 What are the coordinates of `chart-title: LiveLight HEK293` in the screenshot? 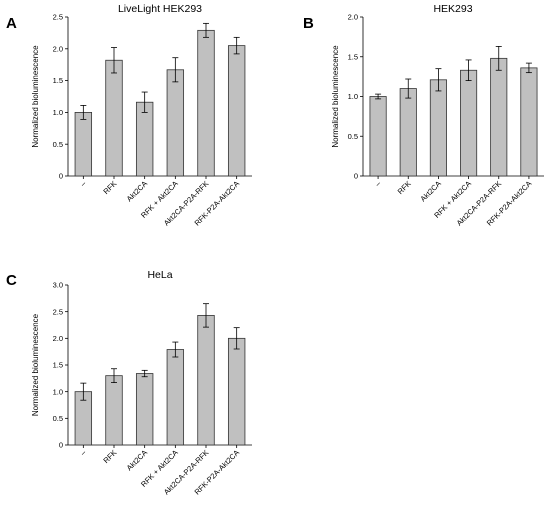 It's located at (160, 9).